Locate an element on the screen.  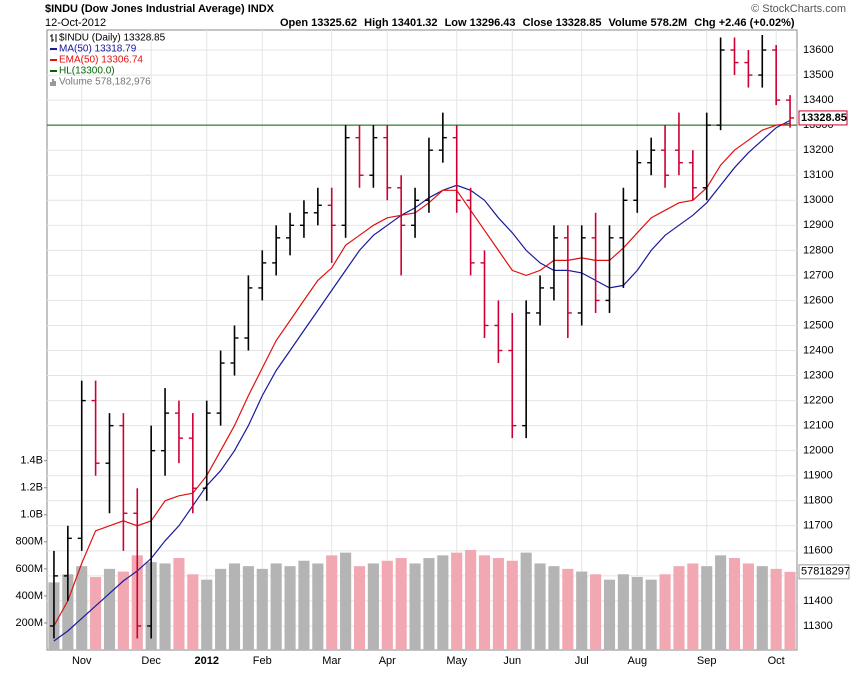
y2-tick-label: 1.2B is located at coordinates (31, 488).